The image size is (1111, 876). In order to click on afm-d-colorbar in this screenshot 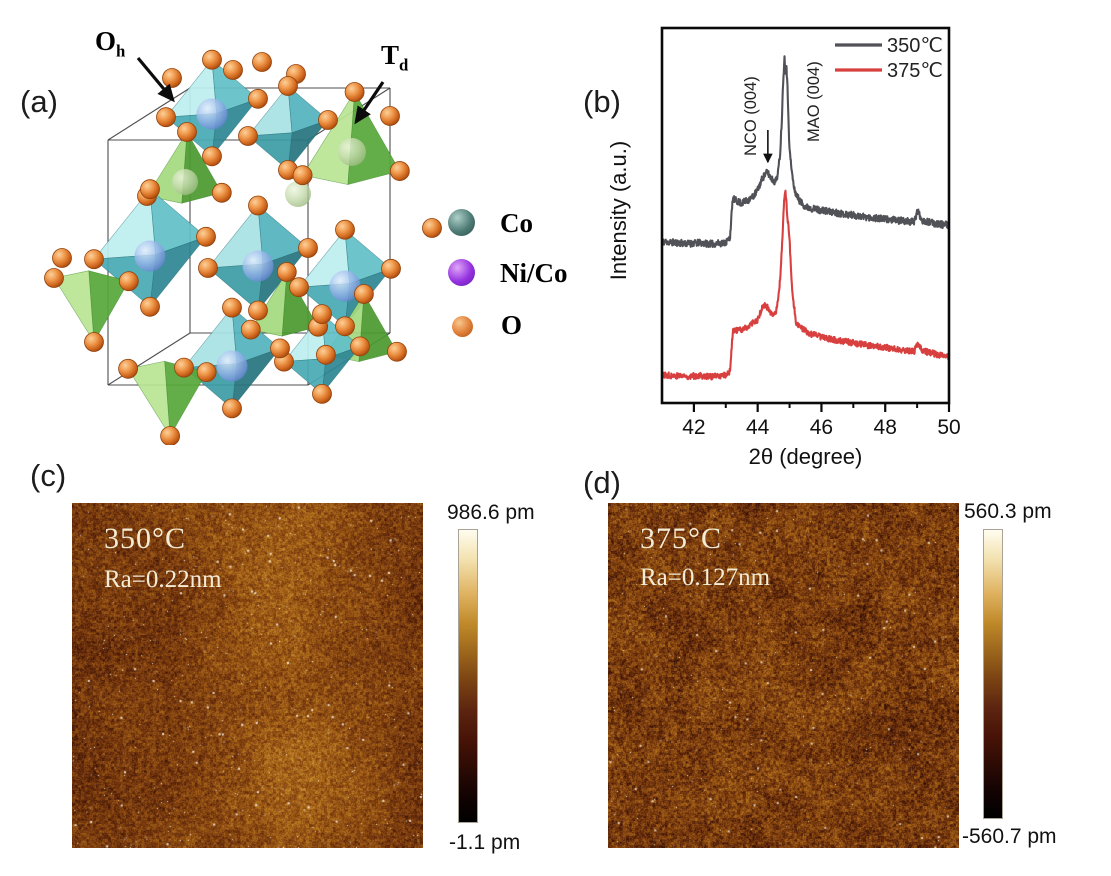, I will do `click(993, 674)`.